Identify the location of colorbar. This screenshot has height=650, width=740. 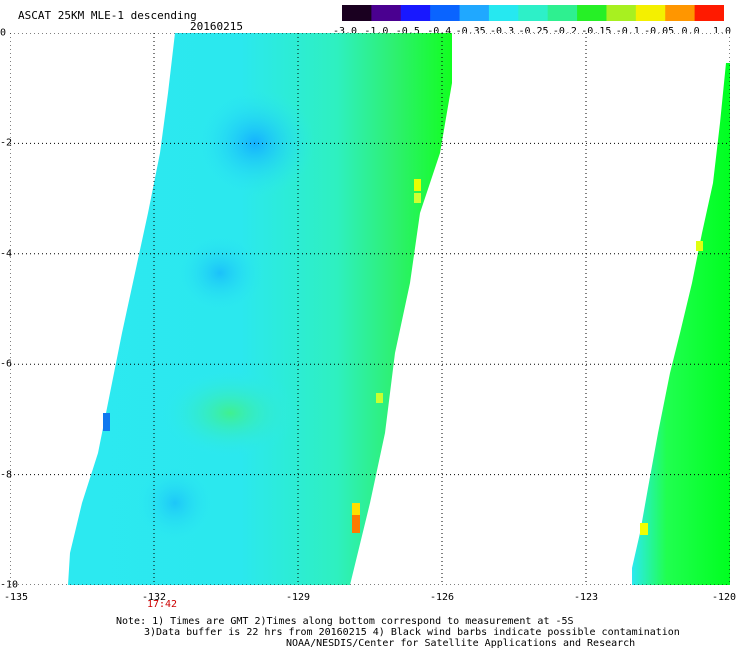
(533, 13).